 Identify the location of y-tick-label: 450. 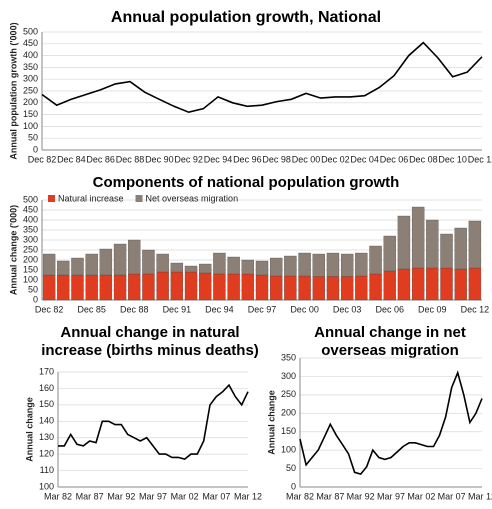
(30, 43).